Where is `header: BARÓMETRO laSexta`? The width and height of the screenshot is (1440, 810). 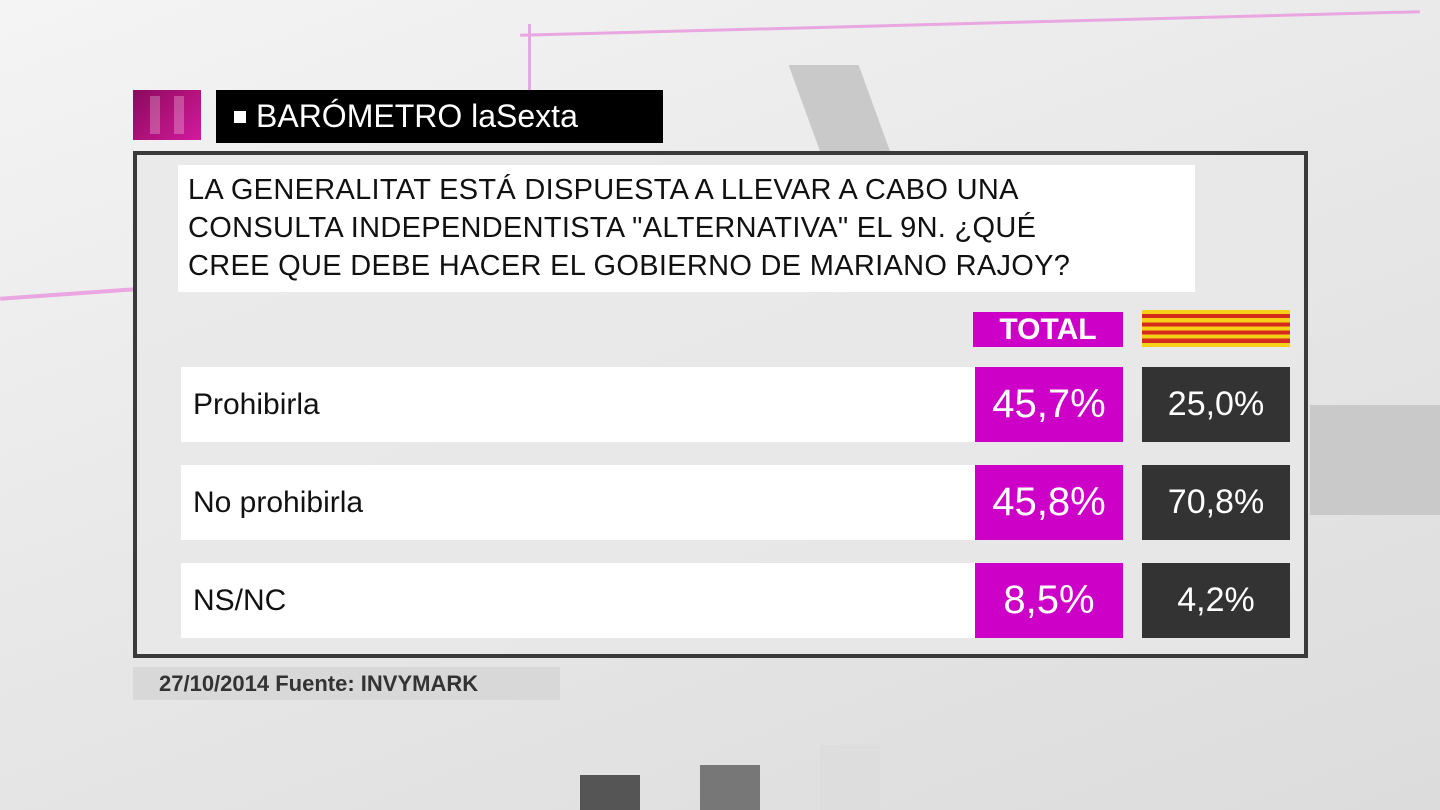
header: BARÓMETRO laSexta is located at coordinates (439, 116).